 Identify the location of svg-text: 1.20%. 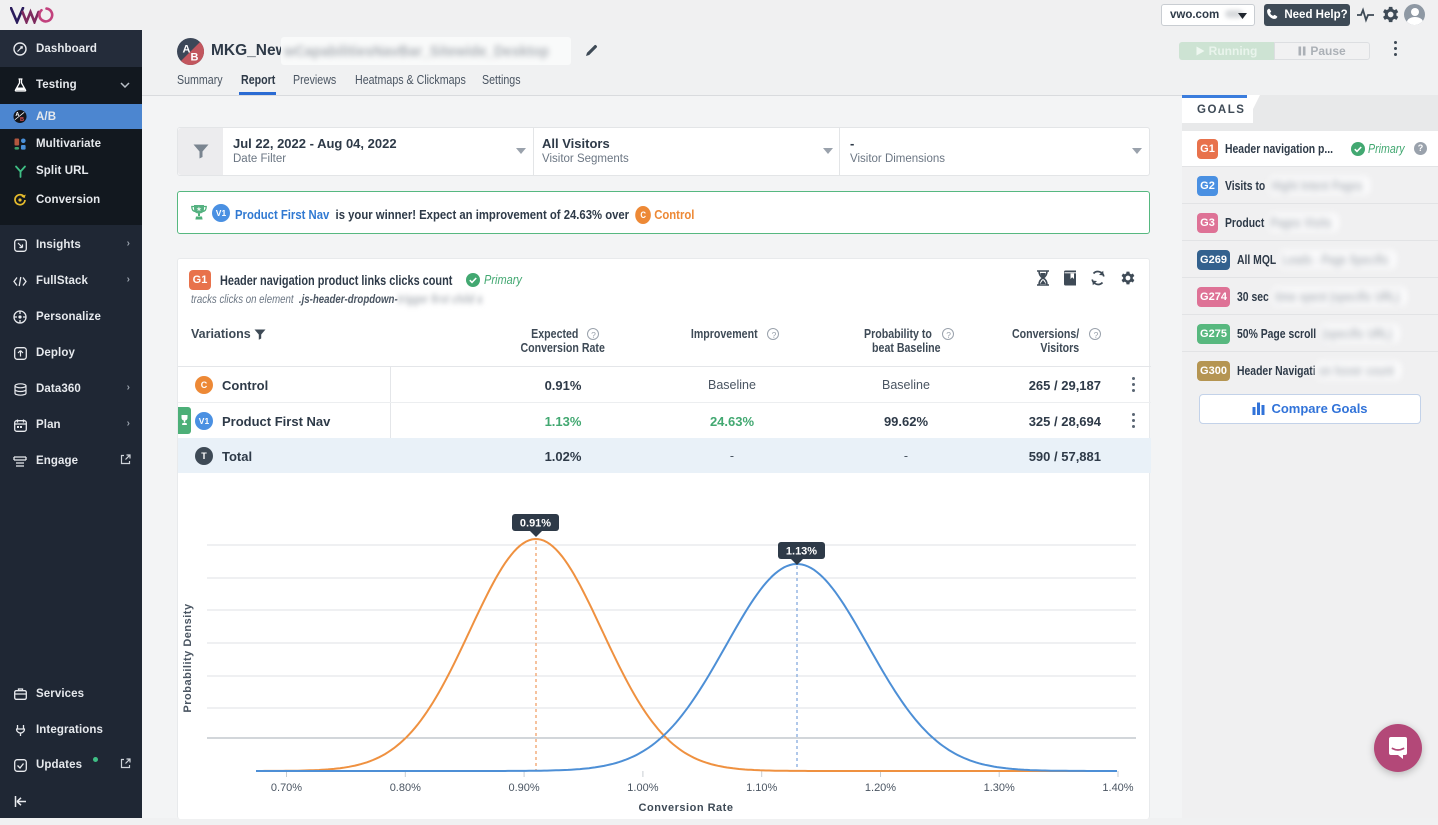
(880, 788).